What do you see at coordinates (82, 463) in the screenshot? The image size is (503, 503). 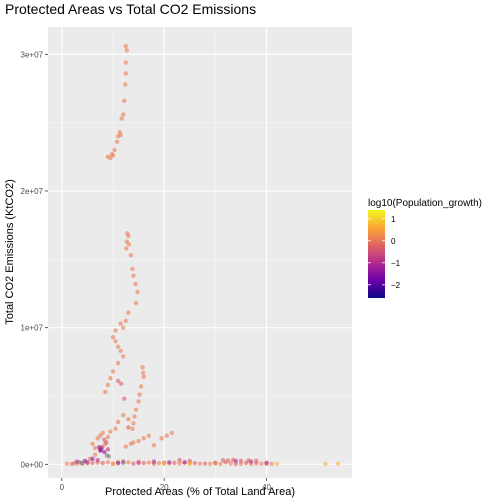 I see `data-point-na` at bounding box center [82, 463].